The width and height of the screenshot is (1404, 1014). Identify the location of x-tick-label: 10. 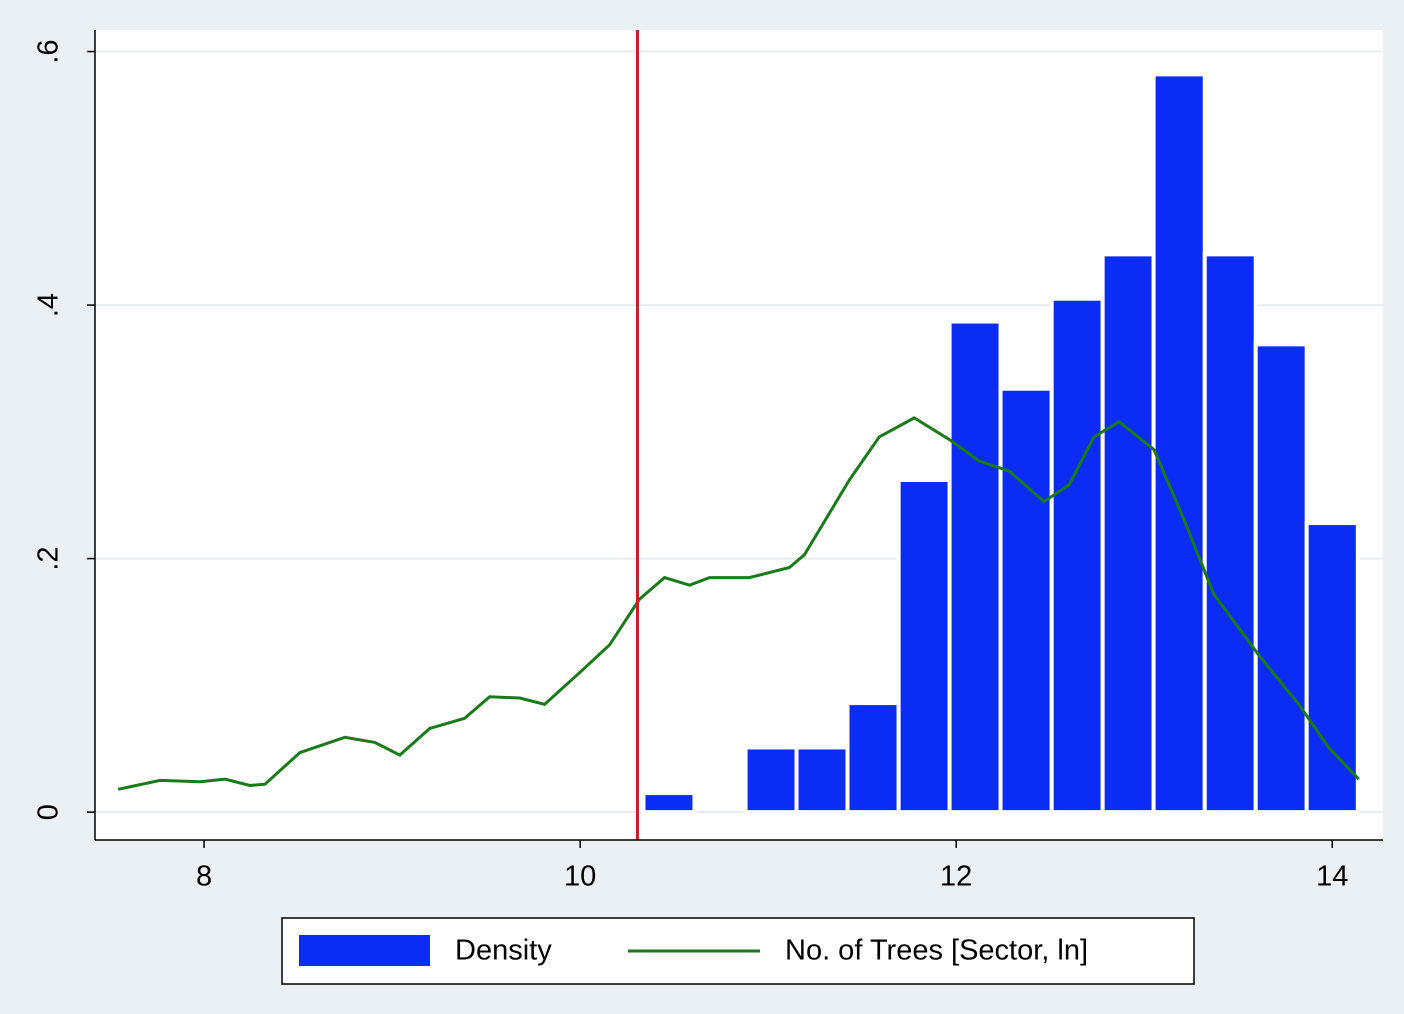
(580, 877).